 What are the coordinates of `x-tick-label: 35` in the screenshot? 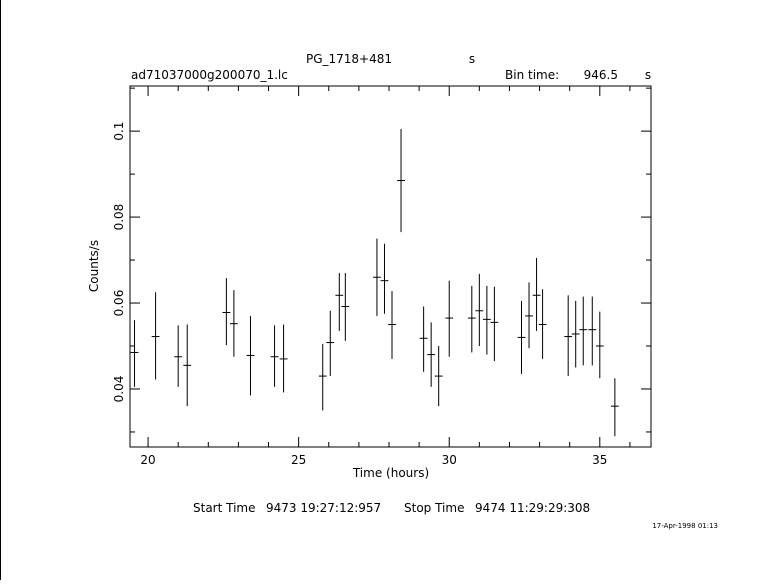 It's located at (599, 460).